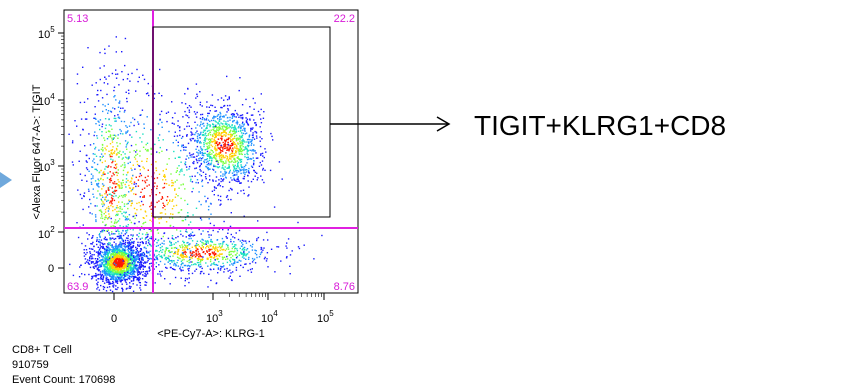 The image size is (846, 390). I want to click on x-tick-label: 0, so click(114, 319).